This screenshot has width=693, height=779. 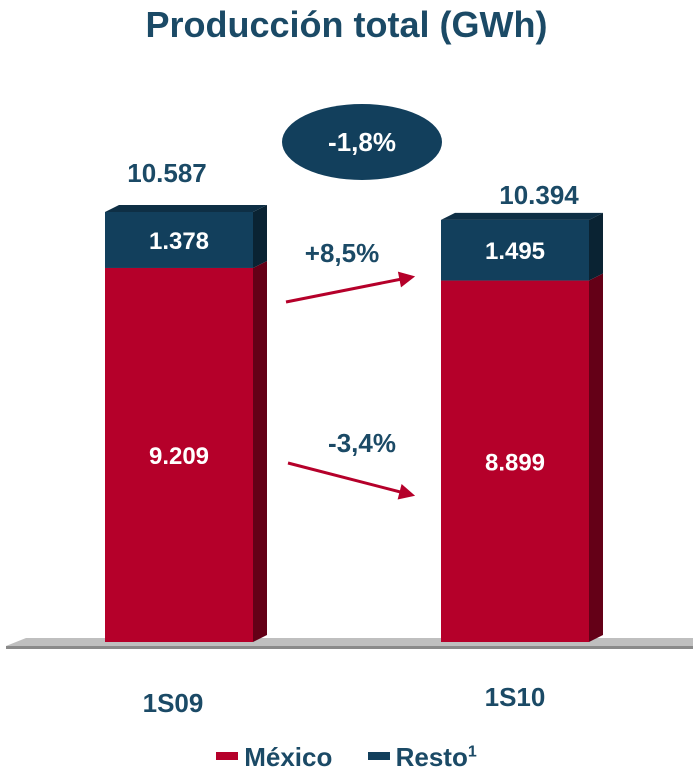 What do you see at coordinates (362, 443) in the screenshot?
I see `mexico-change-label: -3,4%` at bounding box center [362, 443].